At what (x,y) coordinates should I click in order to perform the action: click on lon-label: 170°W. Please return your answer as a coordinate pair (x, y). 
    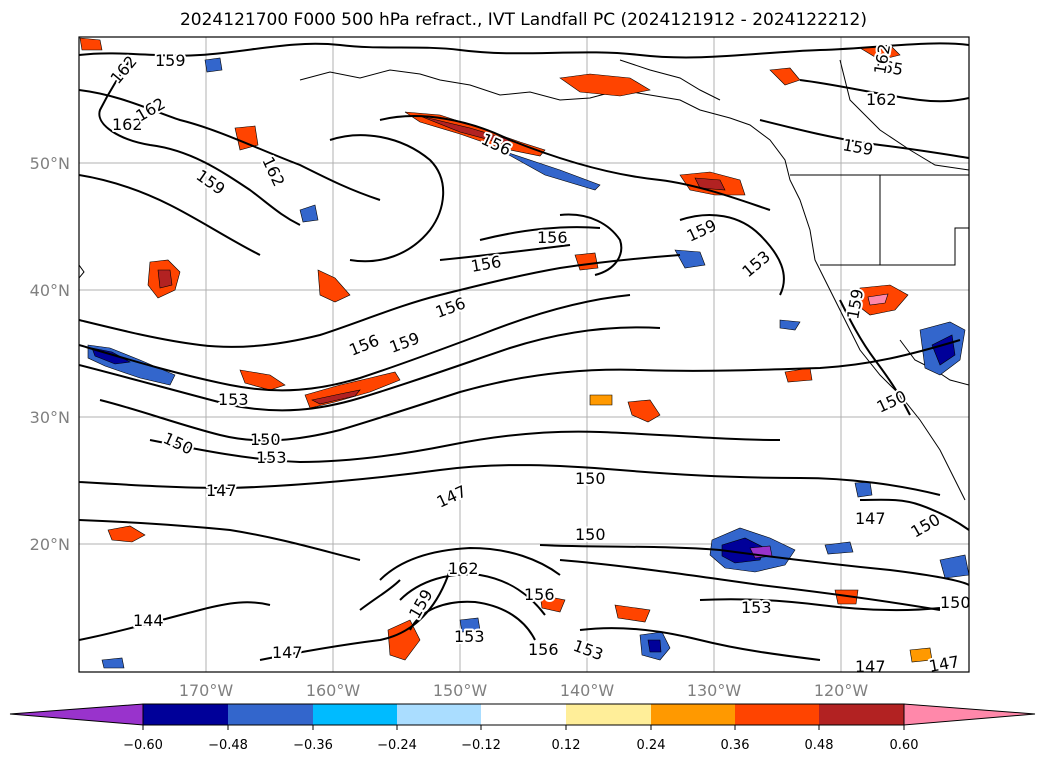
    Looking at the image, I should click on (206, 690).